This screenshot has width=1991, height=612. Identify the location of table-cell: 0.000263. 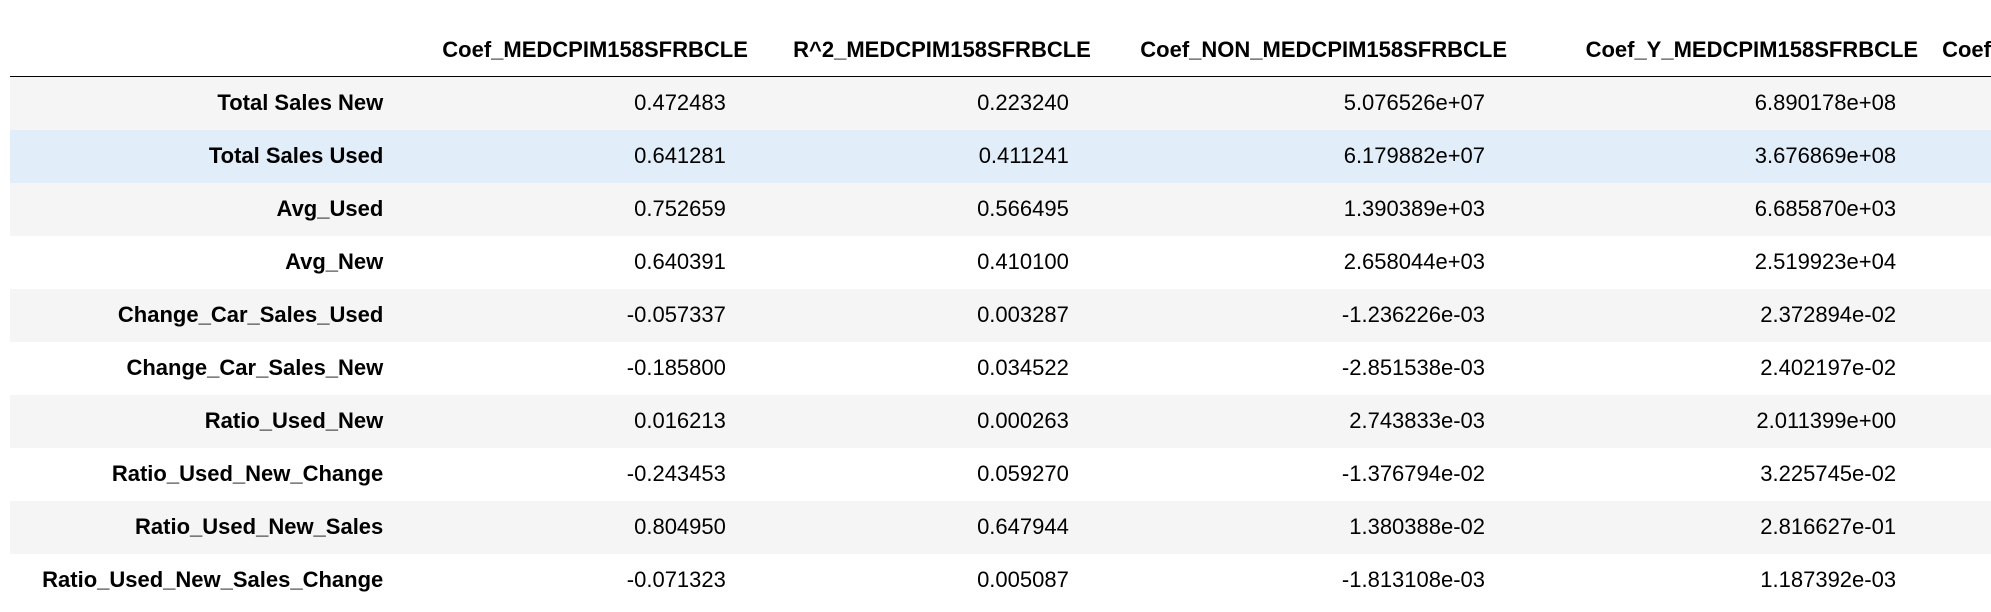
(1023, 420).